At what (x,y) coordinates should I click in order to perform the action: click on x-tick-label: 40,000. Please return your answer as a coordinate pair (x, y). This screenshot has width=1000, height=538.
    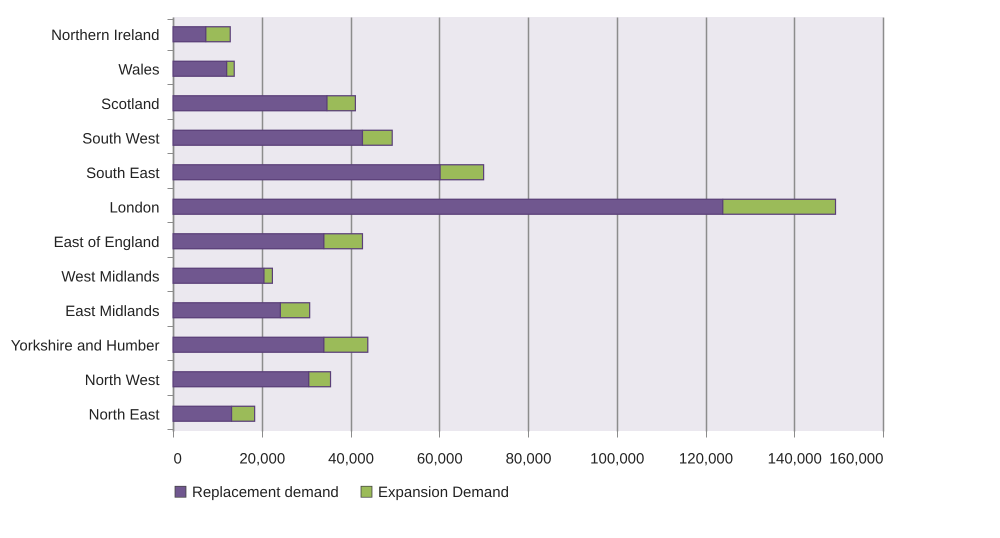
    Looking at the image, I should click on (351, 459).